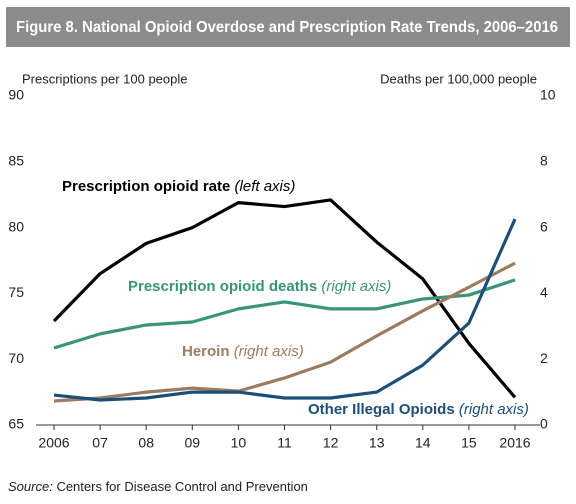 This screenshot has height=504, width=576. What do you see at coordinates (548, 95) in the screenshot?
I see `y2-tick-label: 10` at bounding box center [548, 95].